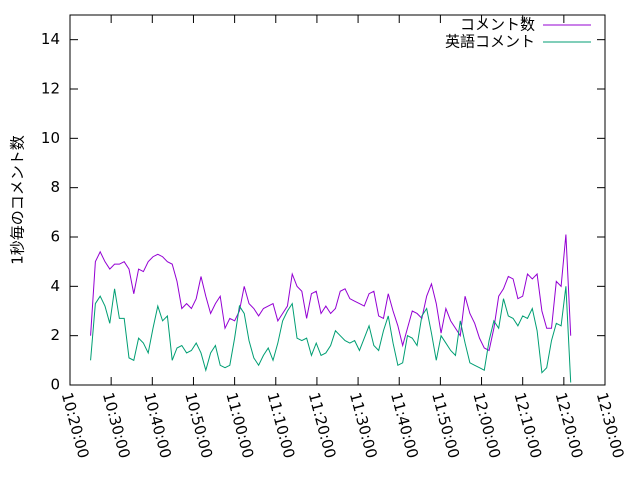 This screenshot has height=480, width=640. Describe the element at coordinates (55, 237) in the screenshot. I see `y-tick-label: 6` at that location.